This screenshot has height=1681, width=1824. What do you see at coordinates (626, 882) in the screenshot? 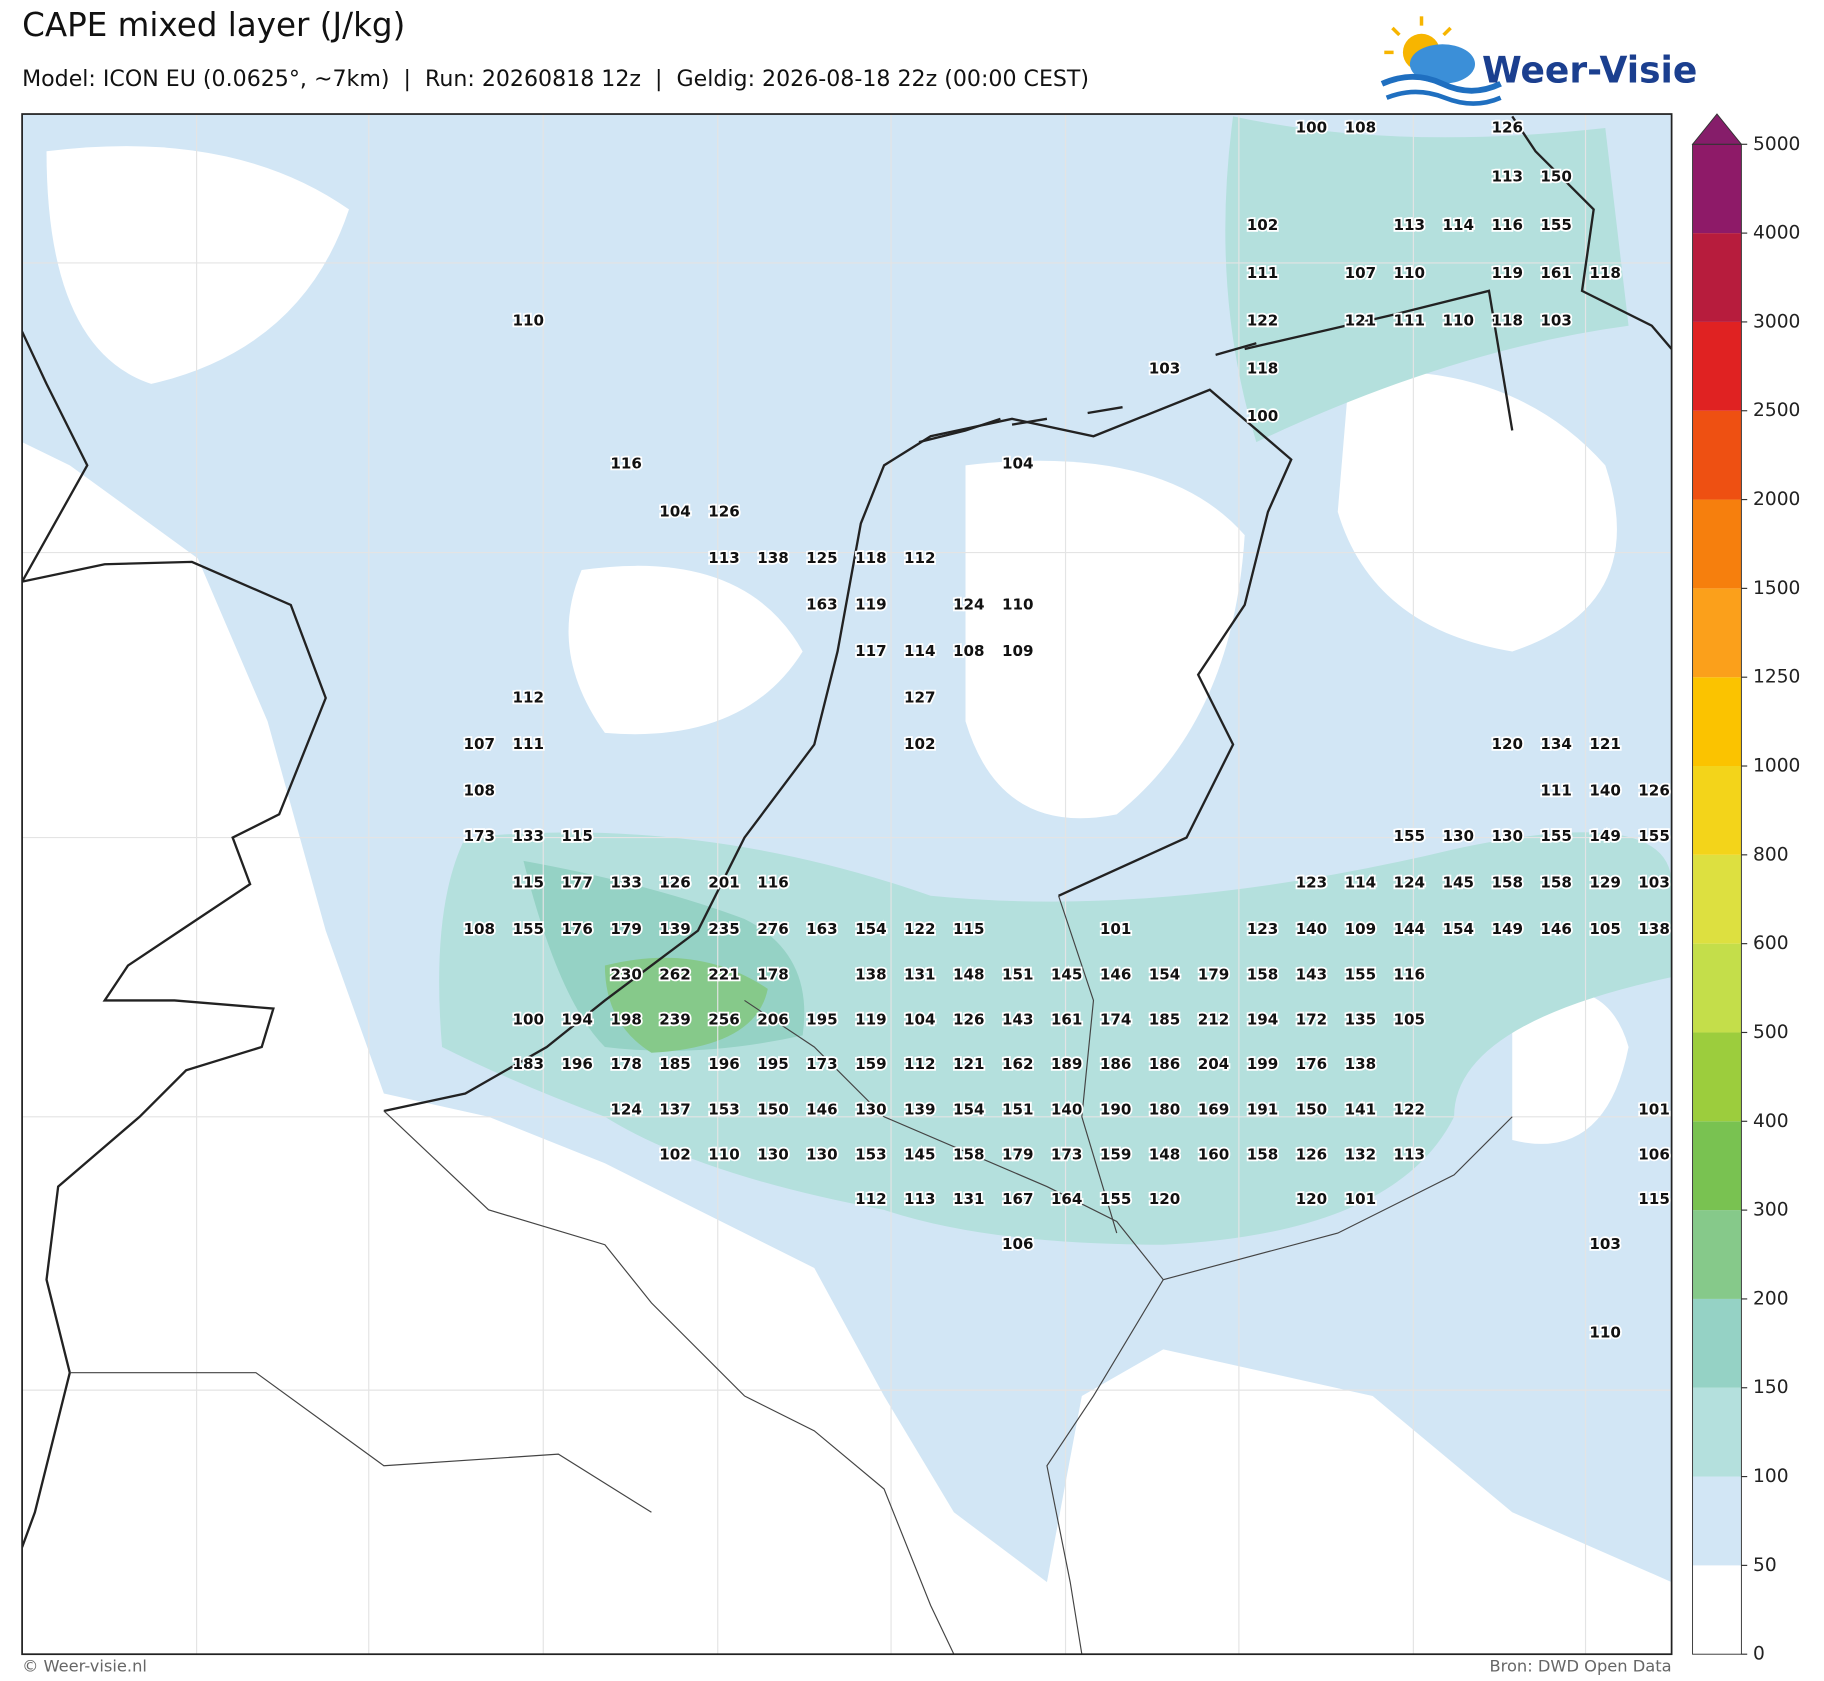
I see `cape-value-label: 133` at bounding box center [626, 882].